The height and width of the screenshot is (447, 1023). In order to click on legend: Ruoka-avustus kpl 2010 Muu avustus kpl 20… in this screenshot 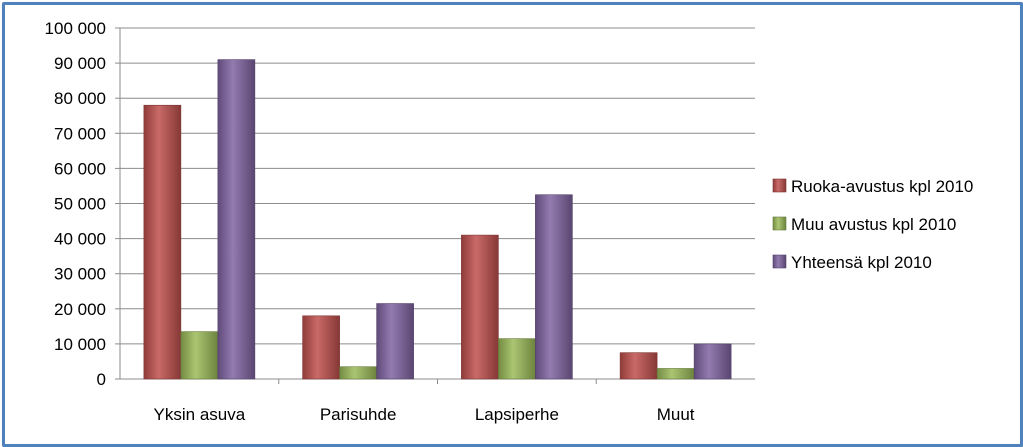, I will do `click(872, 224)`.